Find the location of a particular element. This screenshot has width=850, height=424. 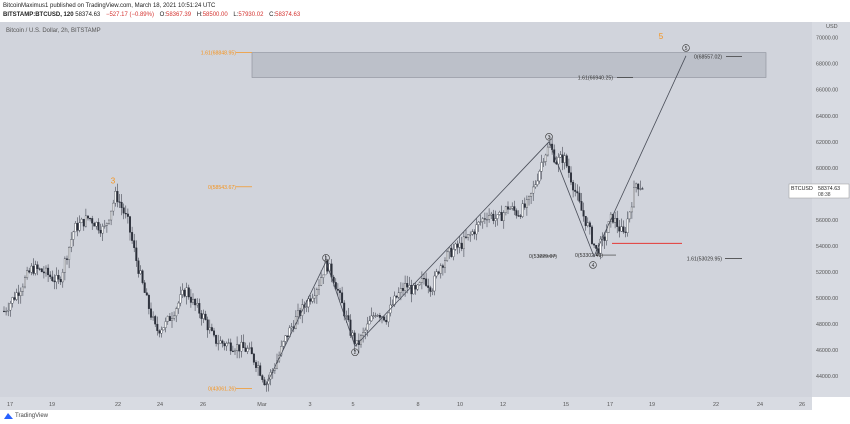

current-price-symbol: BTCUSD is located at coordinates (802, 189).